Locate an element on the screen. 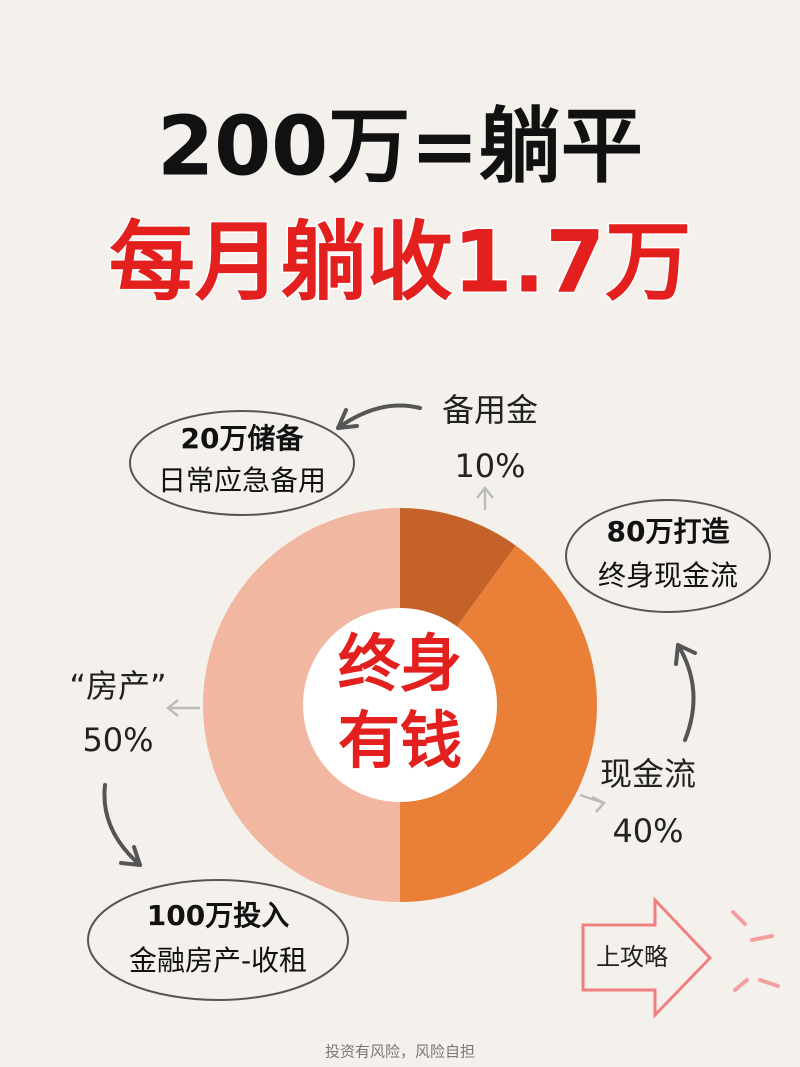 This screenshot has width=800, height=1067. annotation: 80万打造 is located at coordinates (668, 531).